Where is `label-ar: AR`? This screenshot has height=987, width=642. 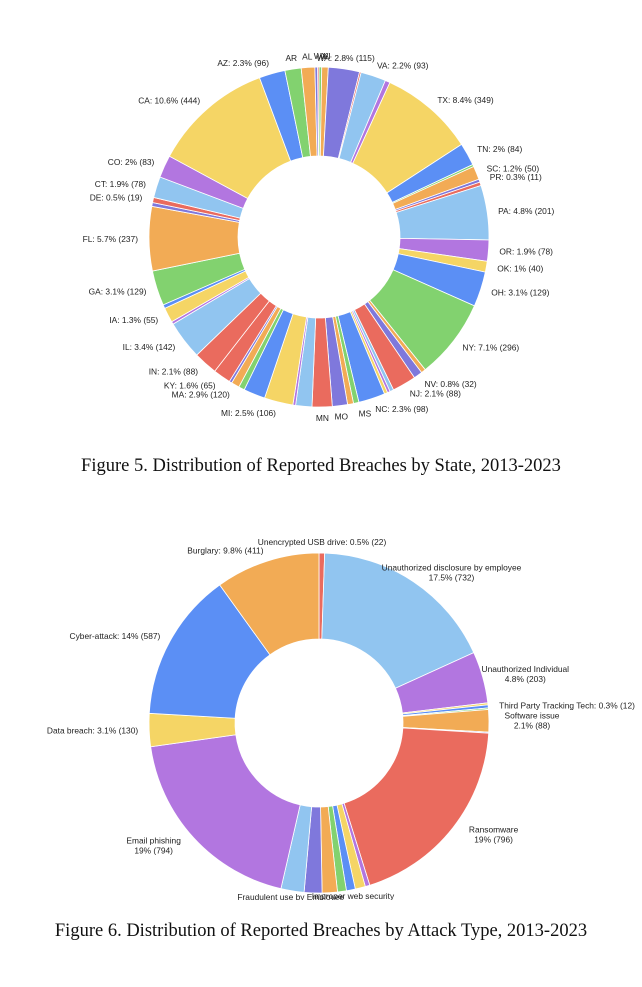 label-ar: AR is located at coordinates (291, 58).